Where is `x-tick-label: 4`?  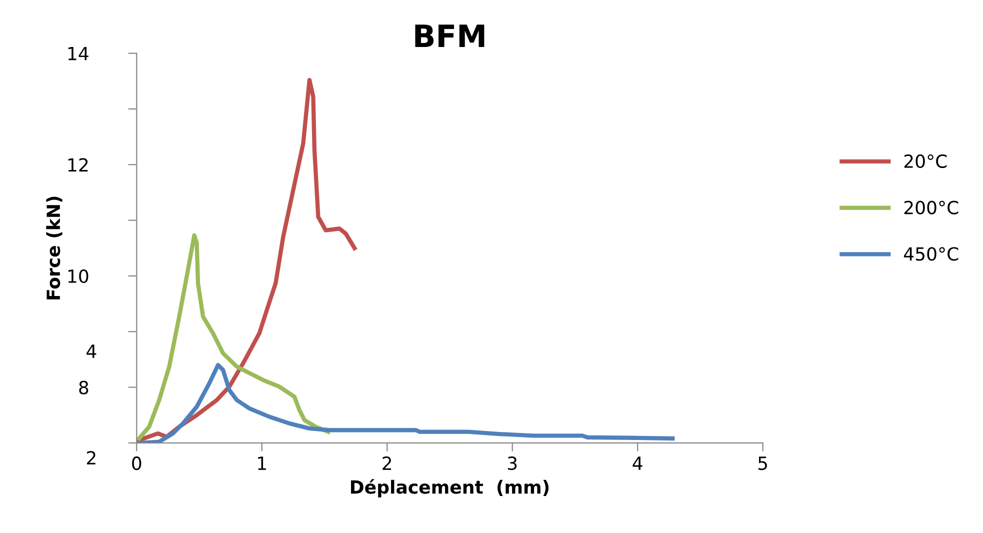 x-tick-label: 4 is located at coordinates (637, 463).